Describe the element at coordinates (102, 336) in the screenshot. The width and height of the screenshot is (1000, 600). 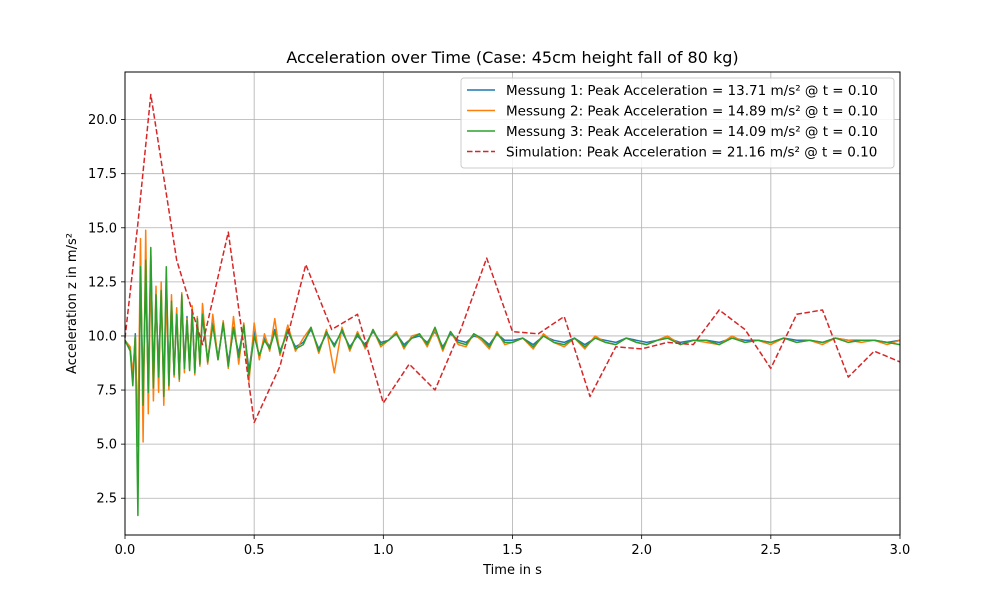
I see `y-tick-label: 10.0` at that location.